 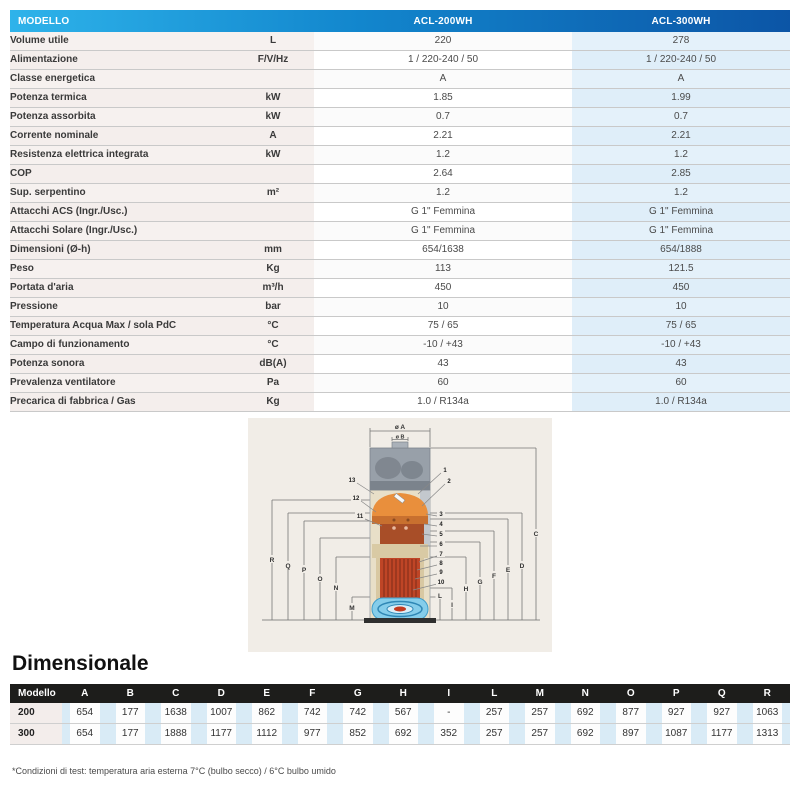 I want to click on svg-text: 8, so click(x=441, y=564).